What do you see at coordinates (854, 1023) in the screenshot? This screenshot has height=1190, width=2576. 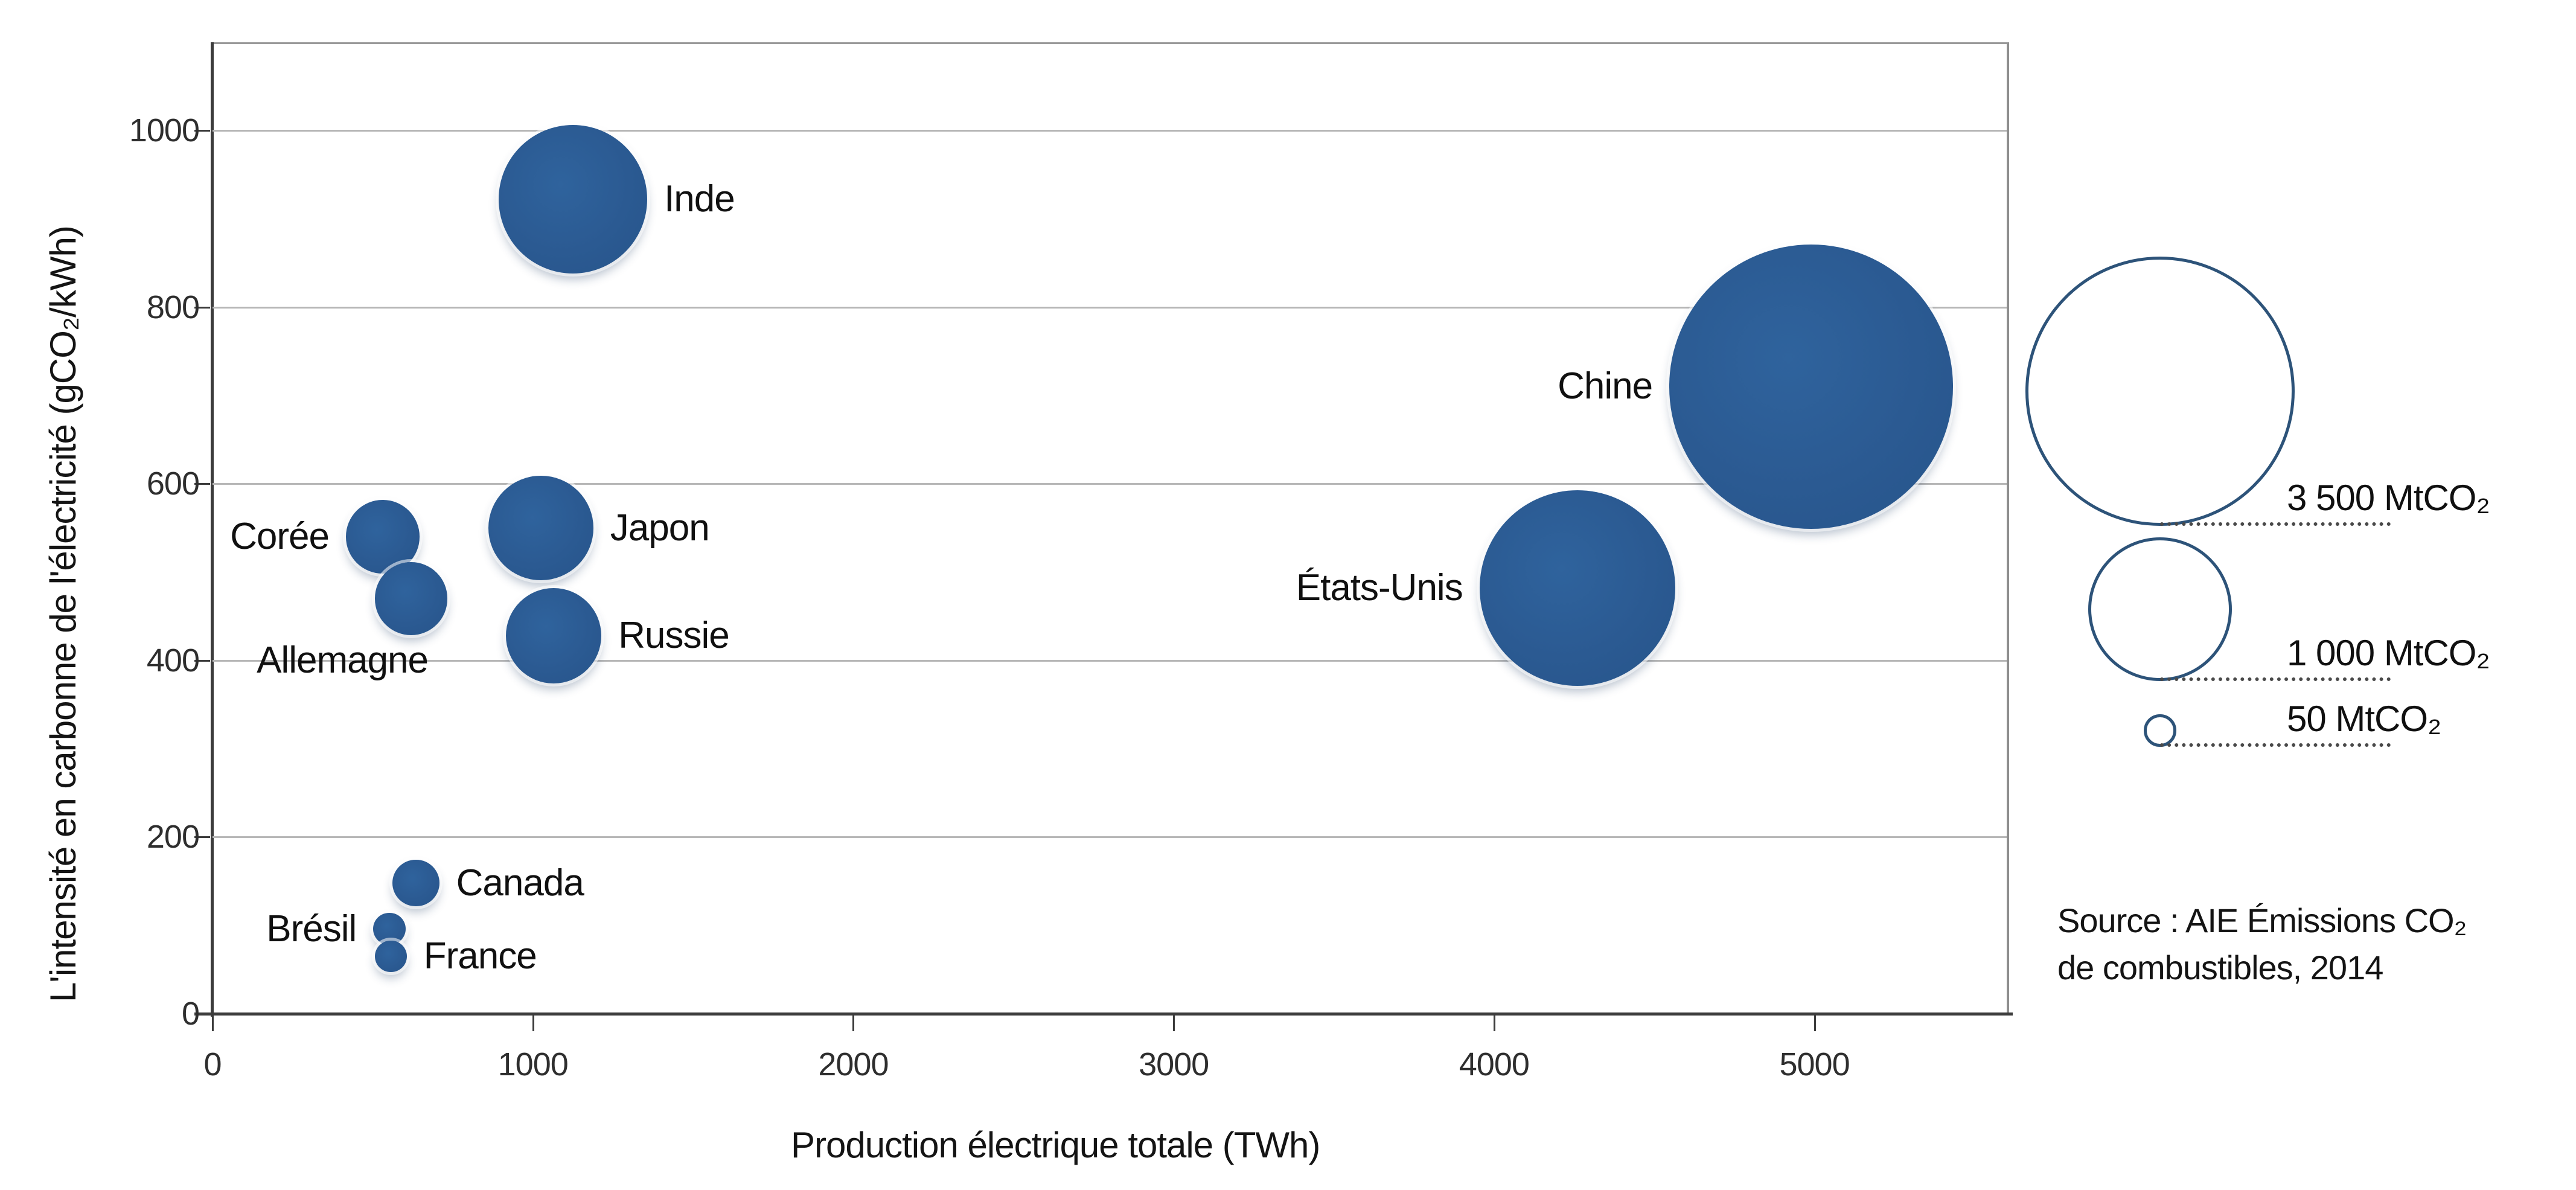 I see `x-tick-2000` at bounding box center [854, 1023].